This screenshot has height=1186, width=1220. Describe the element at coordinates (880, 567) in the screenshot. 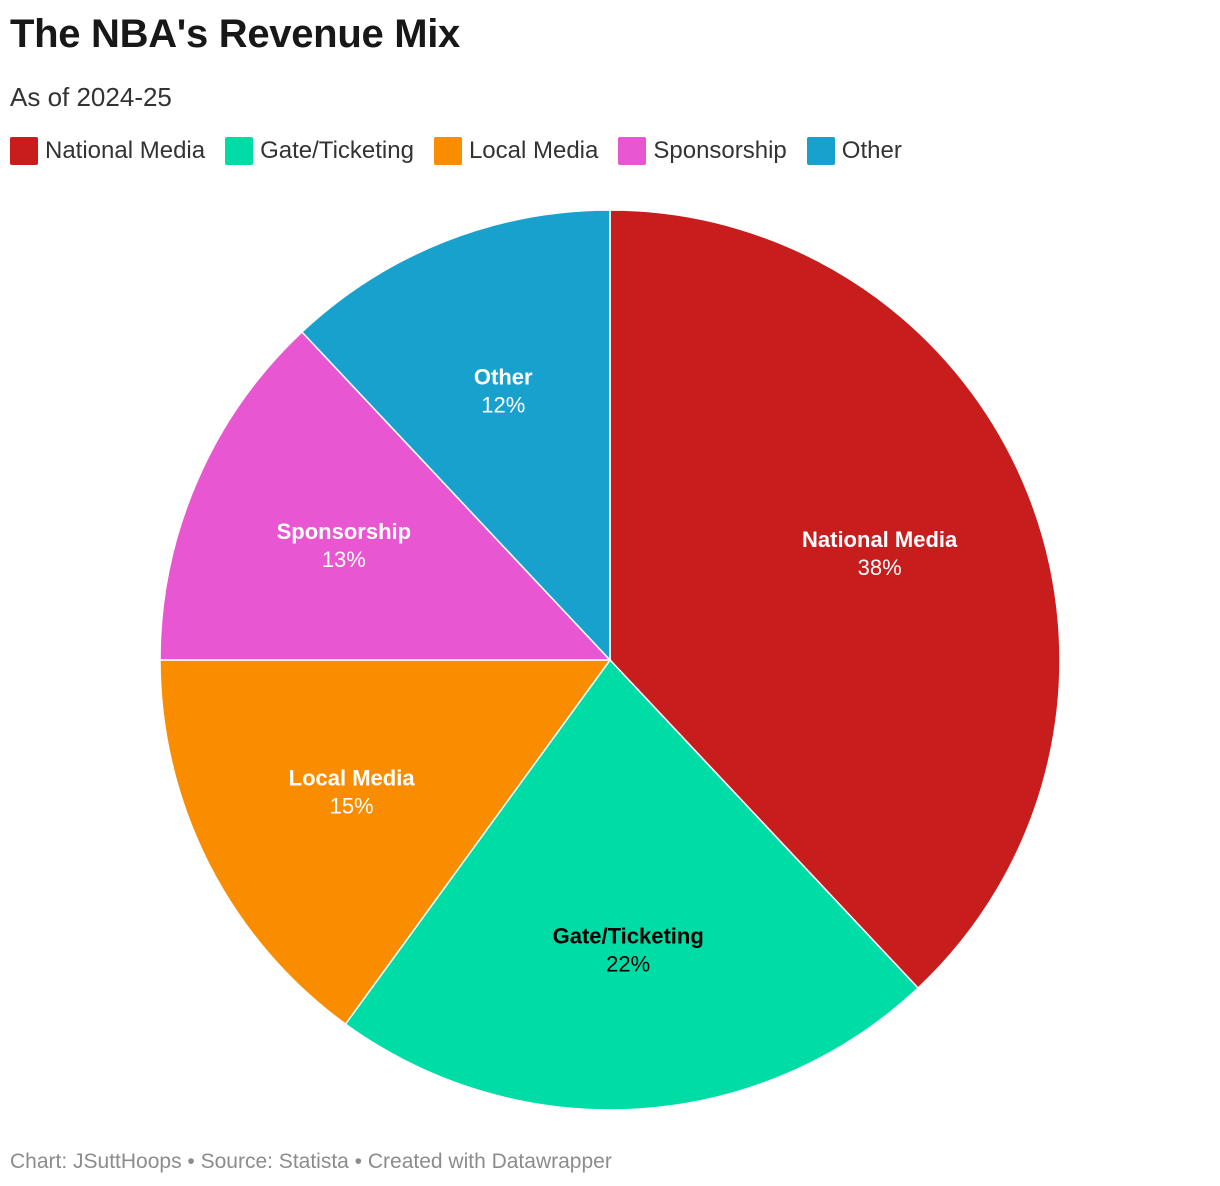

I see `slice-value-label: 38%` at that location.